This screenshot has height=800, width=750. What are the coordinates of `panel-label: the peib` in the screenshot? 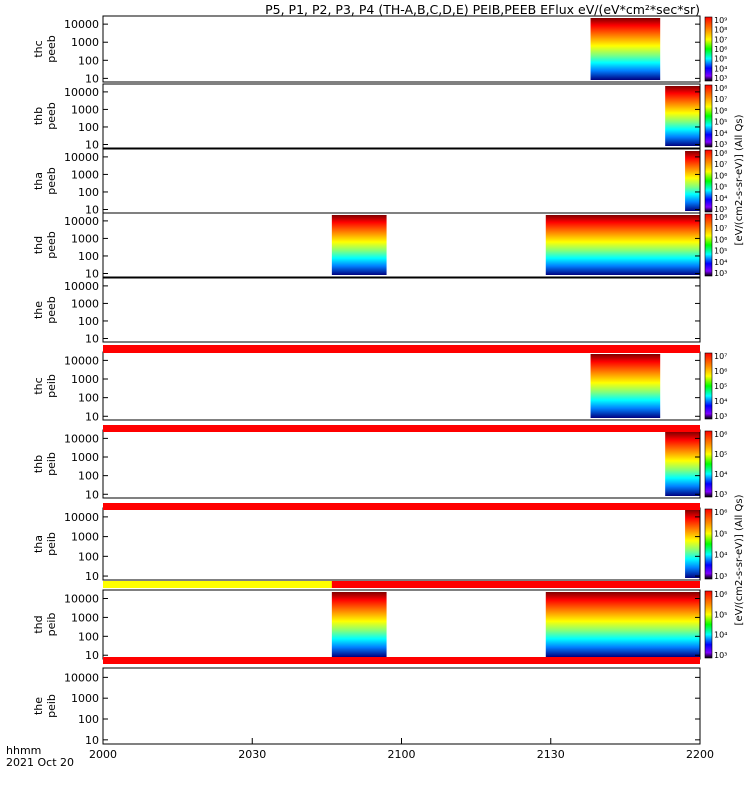 It's located at (45, 706).